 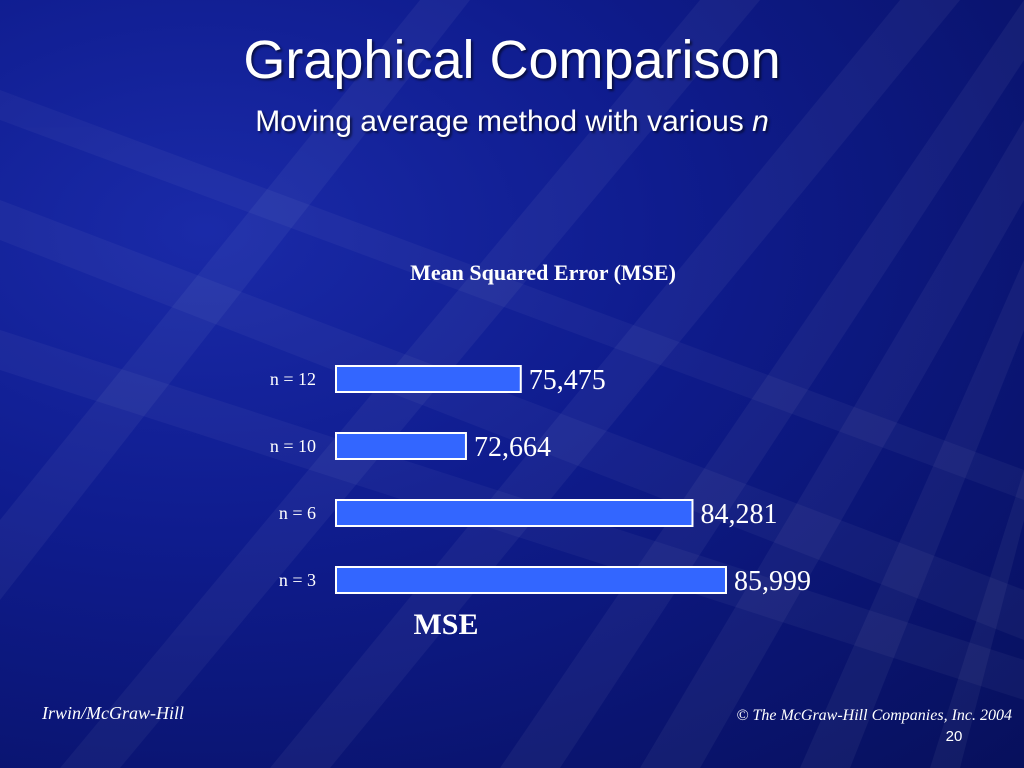 What do you see at coordinates (567, 380) in the screenshot?
I see `value-label: 75,475` at bounding box center [567, 380].